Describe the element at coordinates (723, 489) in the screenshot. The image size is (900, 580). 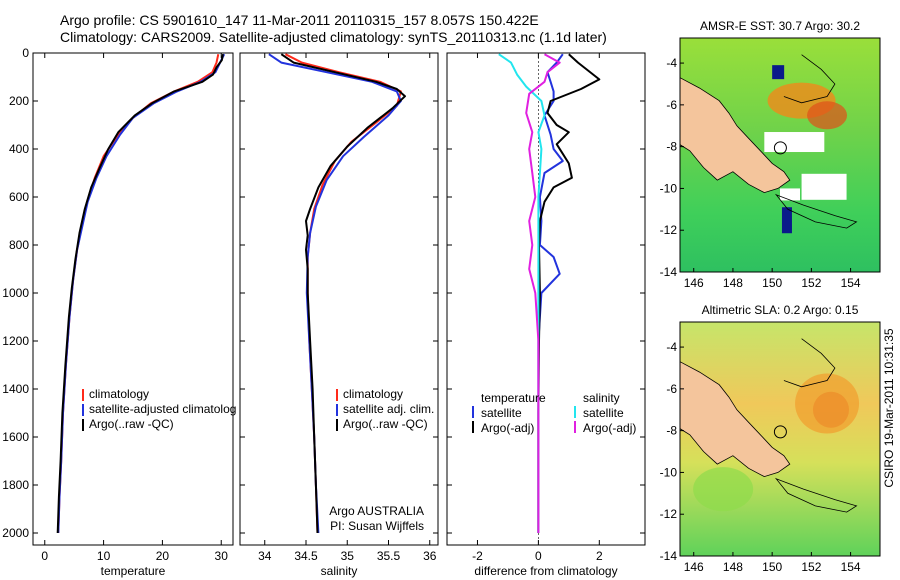
I see `sla-low-patch` at that location.